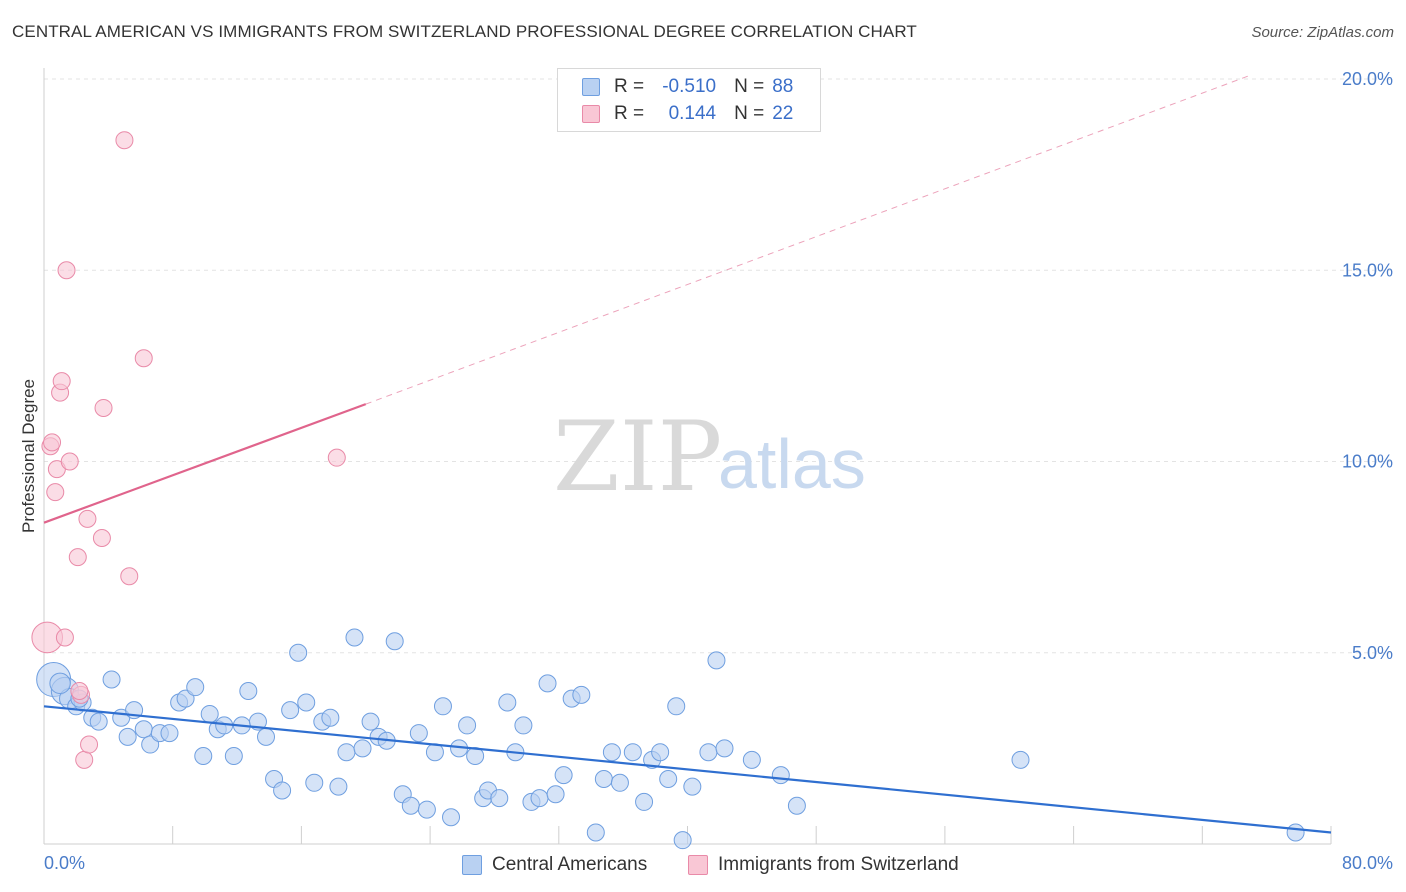 The height and width of the screenshot is (892, 1406). Describe the element at coordinates (1367, 863) in the screenshot. I see `x-tick-label: 80.0%` at that location.